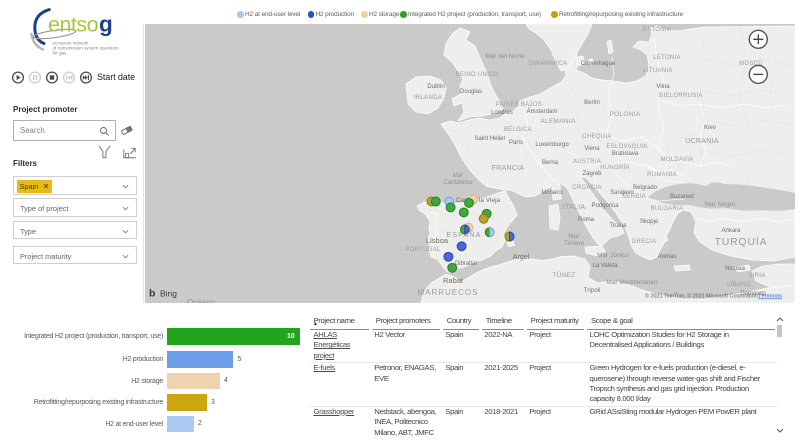 The width and height of the screenshot is (800, 441). I want to click on svg-text:of transmission system operato: of transmission system operators, so click(86, 48).